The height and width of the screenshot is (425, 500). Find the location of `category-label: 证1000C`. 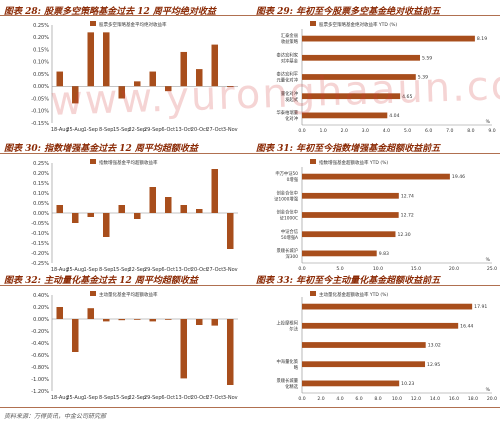

category-label: 证1000C is located at coordinates (289, 218).